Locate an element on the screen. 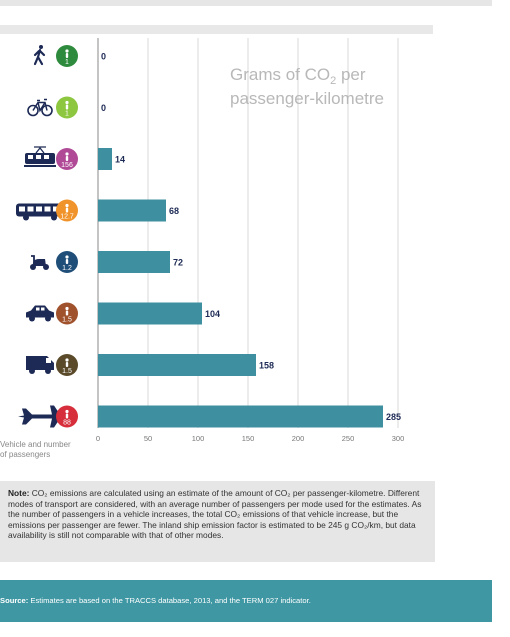  bar-value-label: 68 is located at coordinates (174, 211).